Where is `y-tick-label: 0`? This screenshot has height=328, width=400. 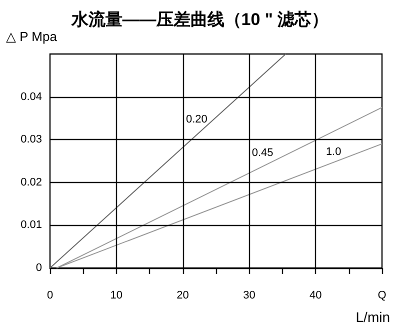 y-tick-label: 0 is located at coordinates (39, 268).